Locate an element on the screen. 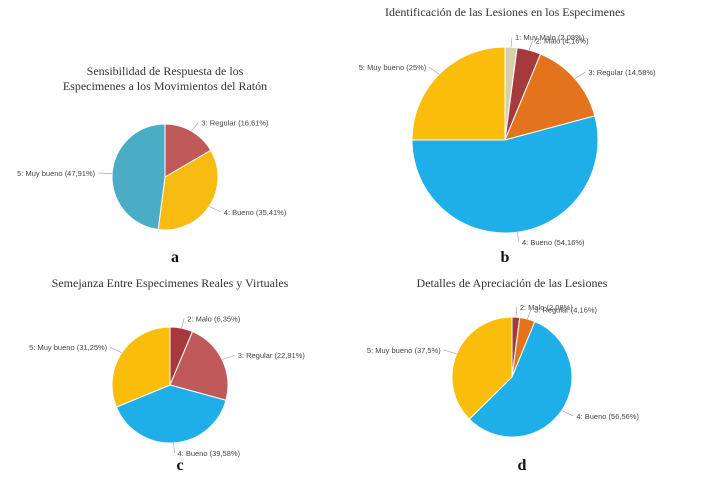 The width and height of the screenshot is (703, 490). slice-label: 2: Malo (6,35%) is located at coordinates (213, 318).